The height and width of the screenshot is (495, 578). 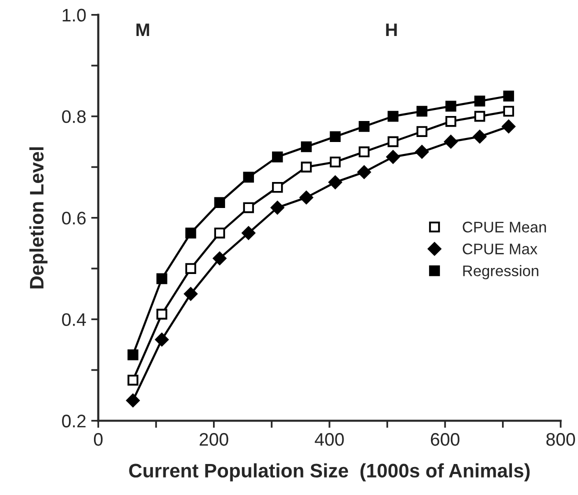 What do you see at coordinates (74, 421) in the screenshot?
I see `y-tick-label: 0.2` at bounding box center [74, 421].